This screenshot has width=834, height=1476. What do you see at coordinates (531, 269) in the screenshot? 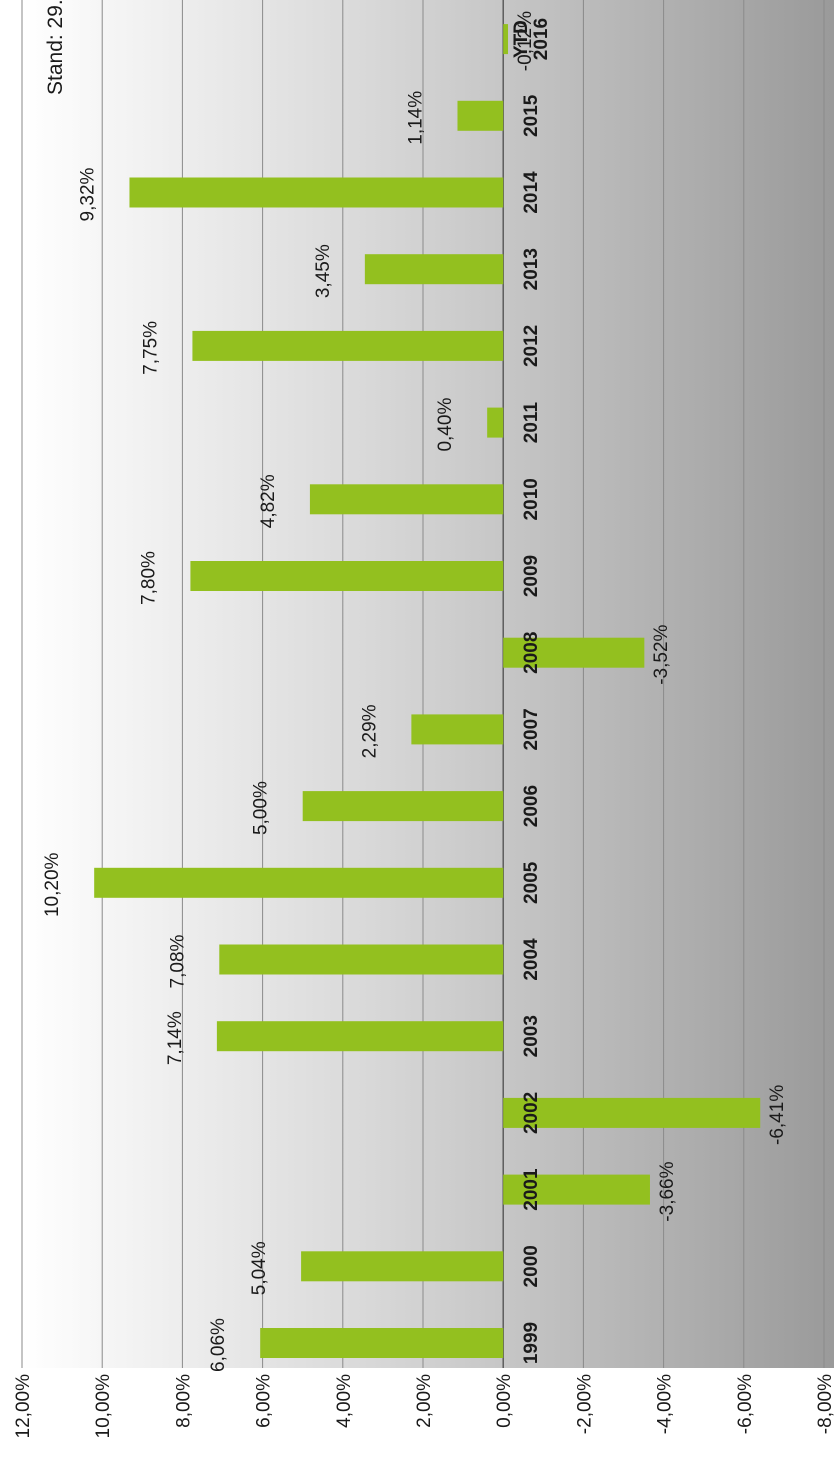
I see `category-label: 2013` at bounding box center [531, 269].